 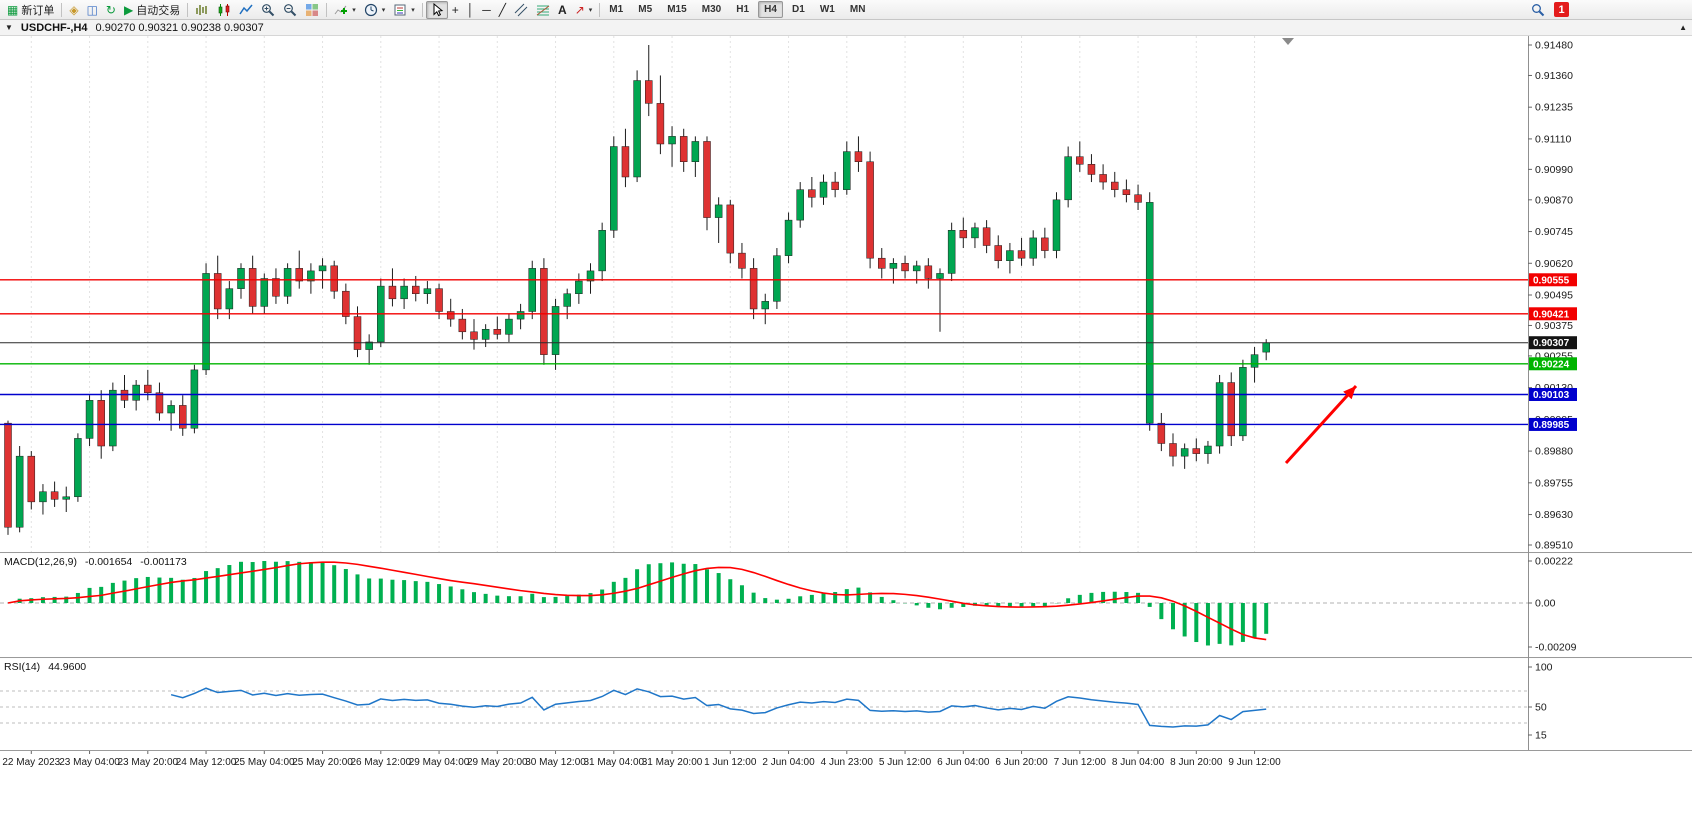 I want to click on timeframe-m30-button: M30, so click(x=711, y=9).